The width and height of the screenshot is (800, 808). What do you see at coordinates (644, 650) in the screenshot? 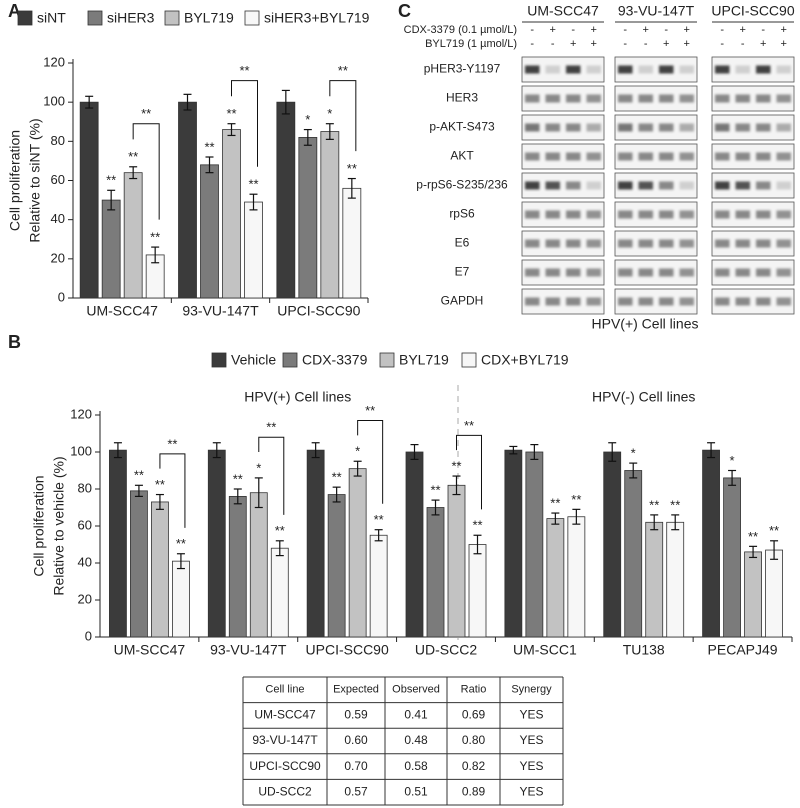
I see `x-tick-label: TU138` at bounding box center [644, 650].